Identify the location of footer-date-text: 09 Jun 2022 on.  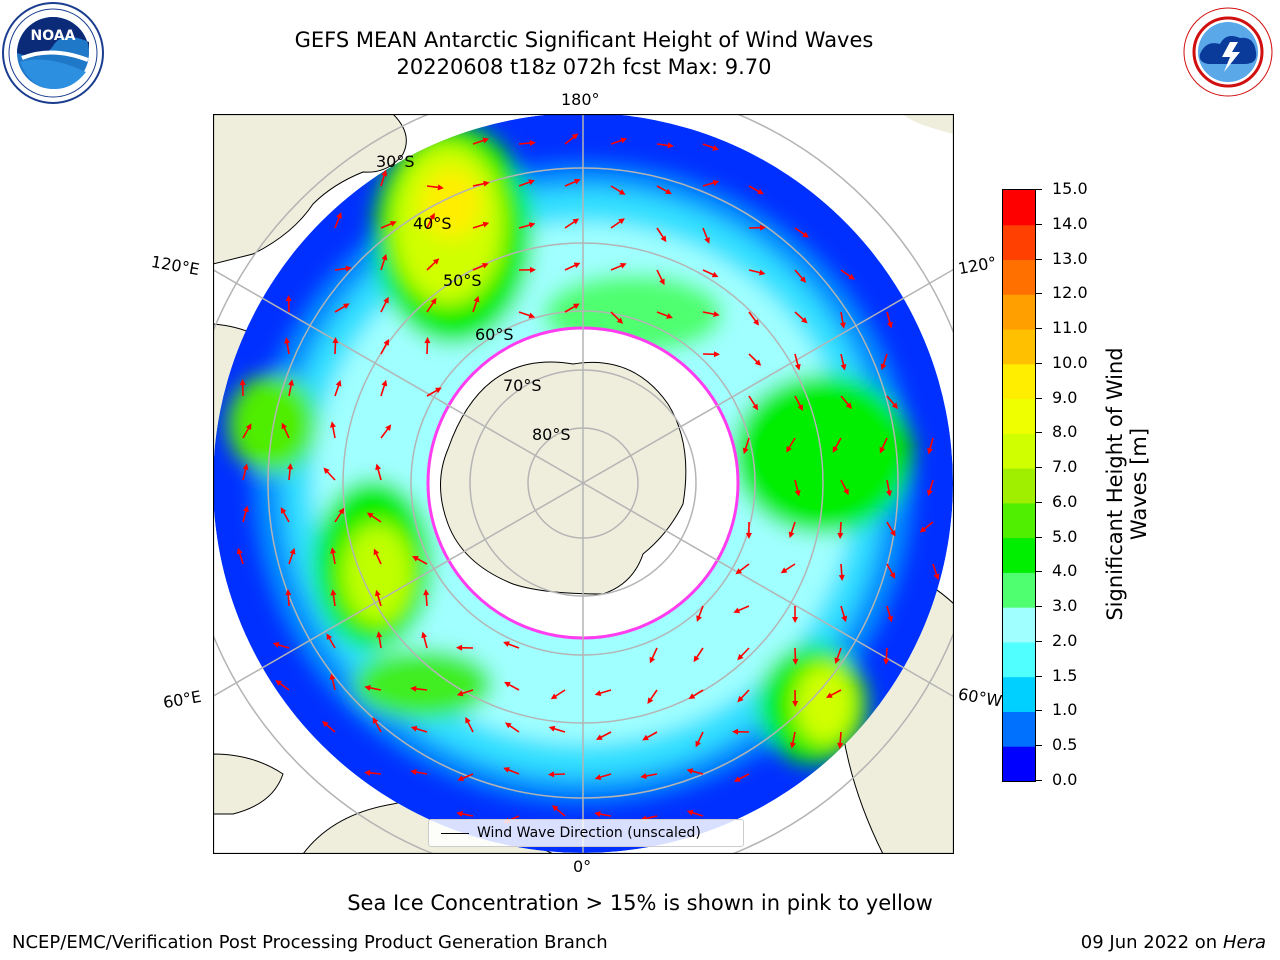
(1149, 942).